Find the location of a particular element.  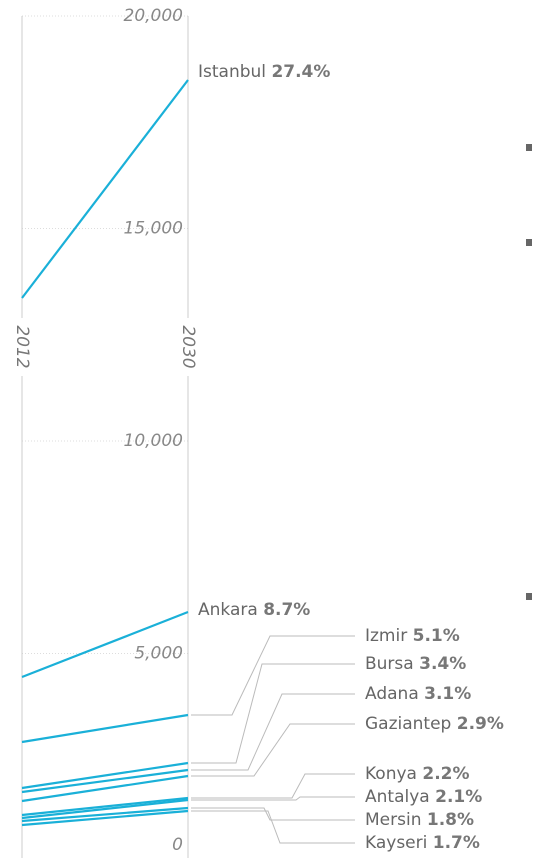

series-share: 3.4% is located at coordinates (442, 664).